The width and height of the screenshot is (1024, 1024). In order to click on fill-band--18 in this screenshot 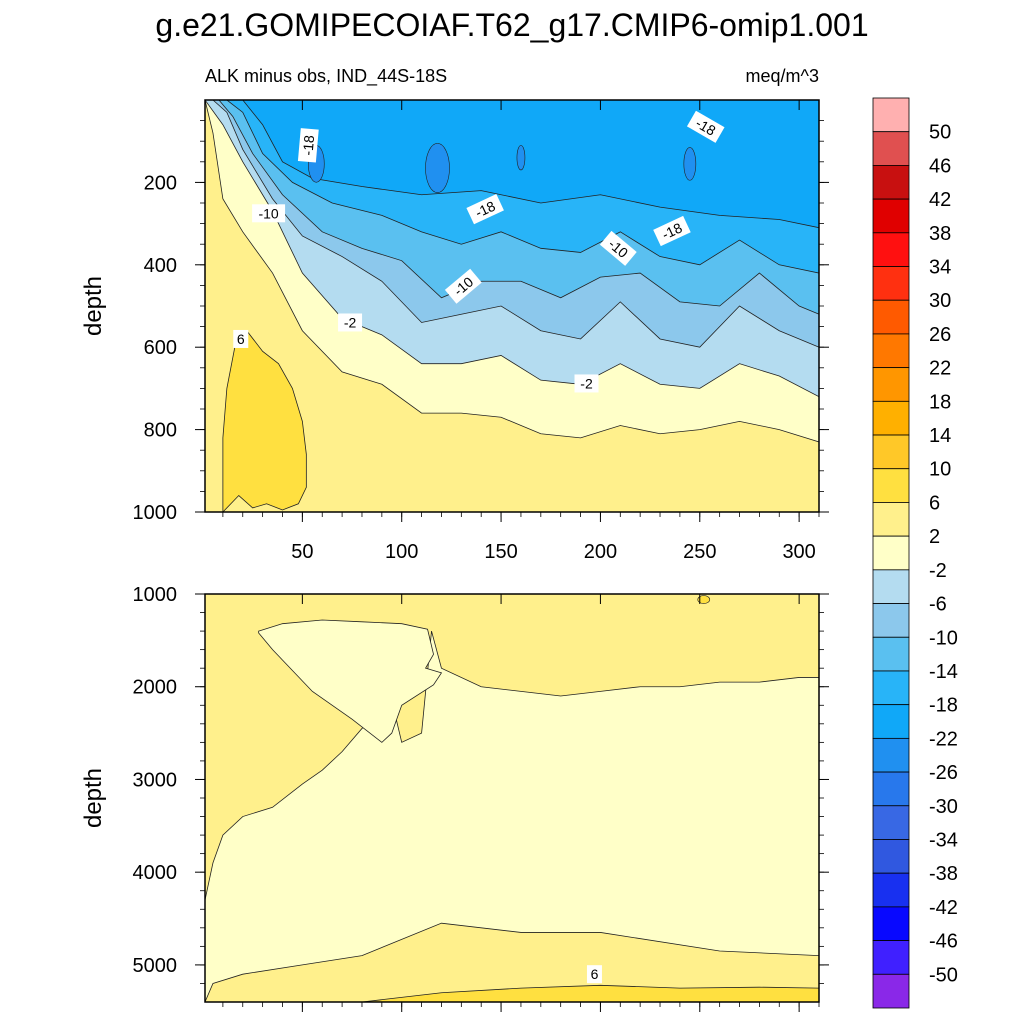, I will do `click(530, 164)`.